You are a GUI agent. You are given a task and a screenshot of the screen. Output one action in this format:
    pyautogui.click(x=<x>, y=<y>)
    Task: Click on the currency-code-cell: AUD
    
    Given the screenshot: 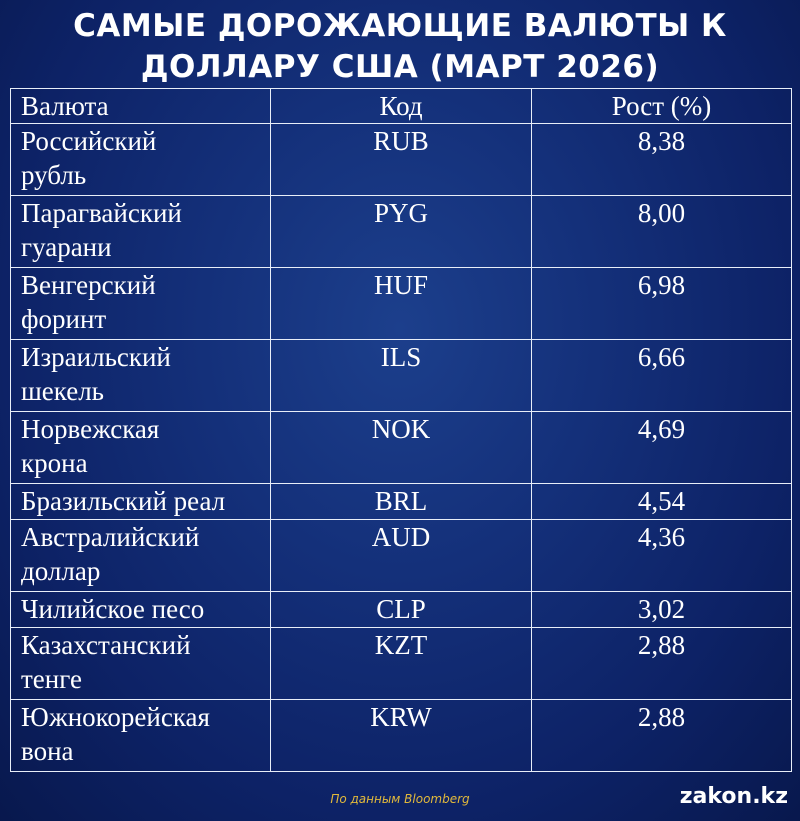 What is the action you would take?
    pyautogui.click(x=401, y=555)
    